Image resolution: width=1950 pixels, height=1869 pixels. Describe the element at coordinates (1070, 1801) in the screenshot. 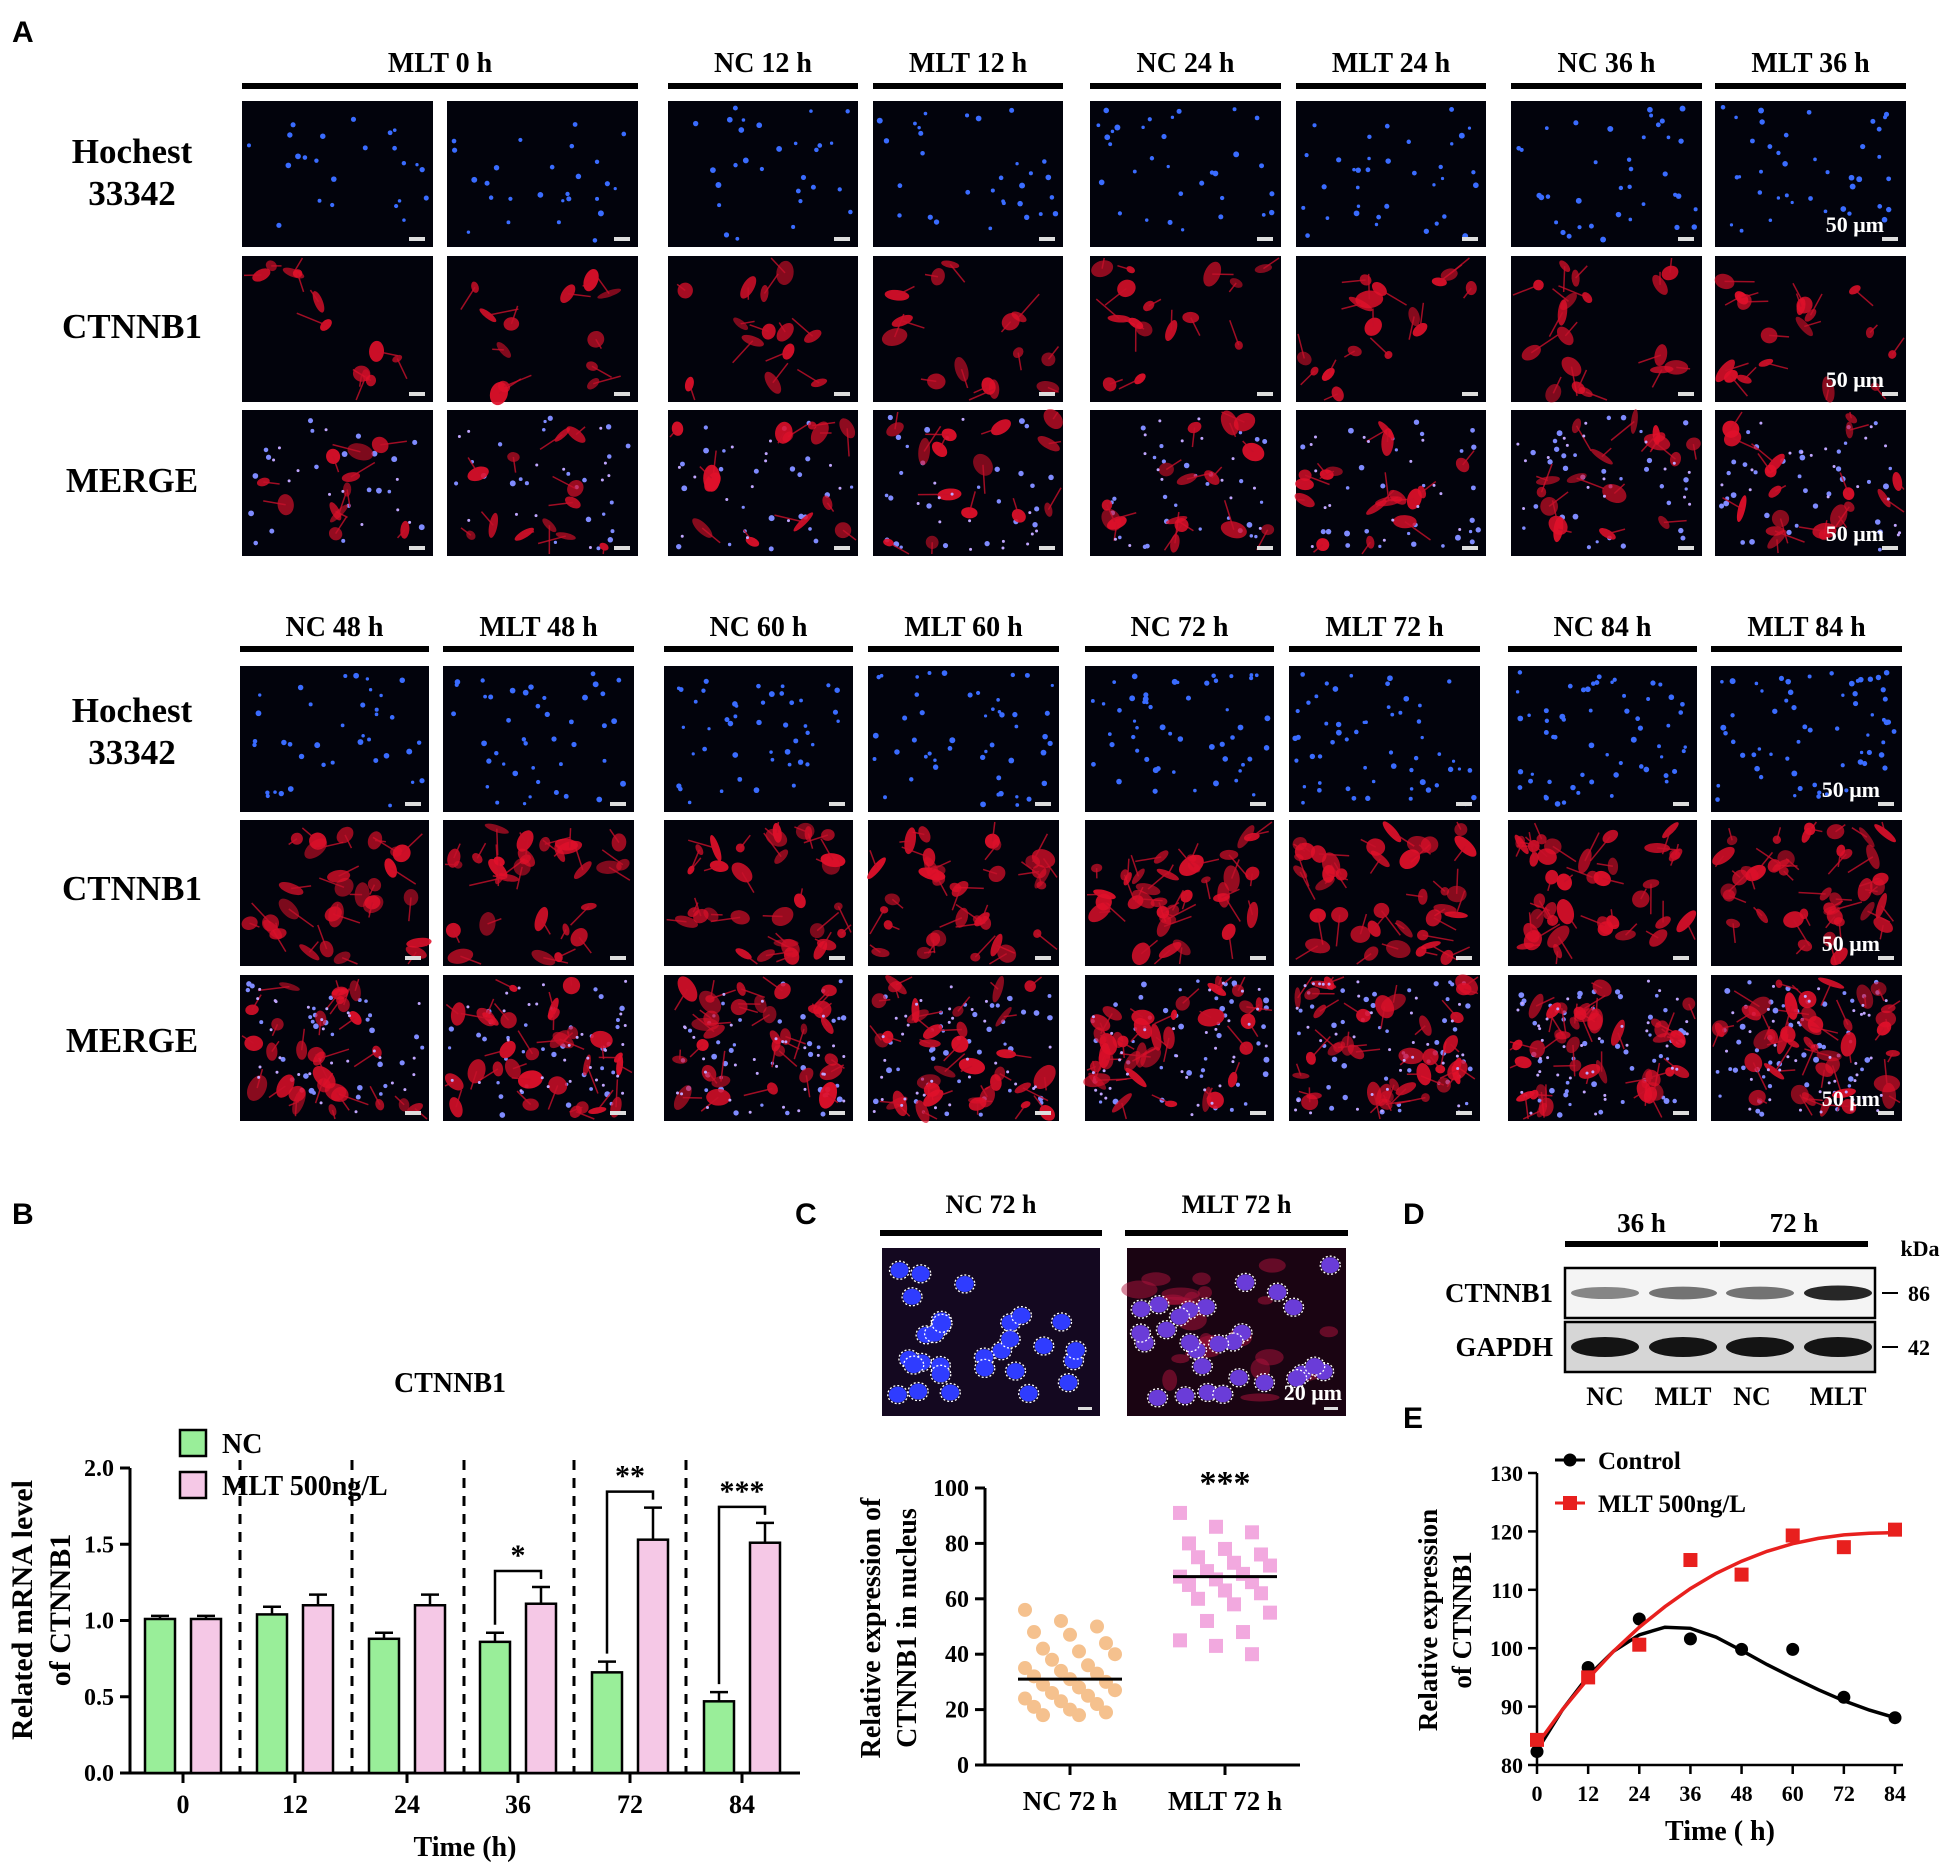

I see `c-x-tick-label: NC 72 h` at that location.